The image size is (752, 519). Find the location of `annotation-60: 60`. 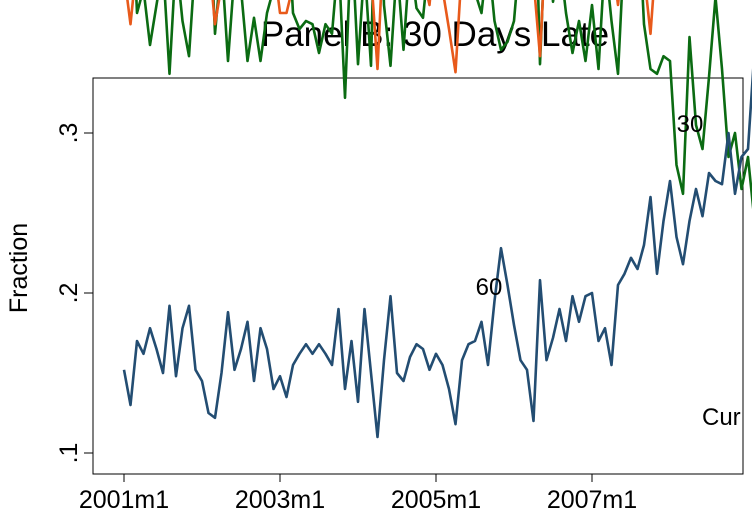

annotation-60: 60 is located at coordinates (489, 287).